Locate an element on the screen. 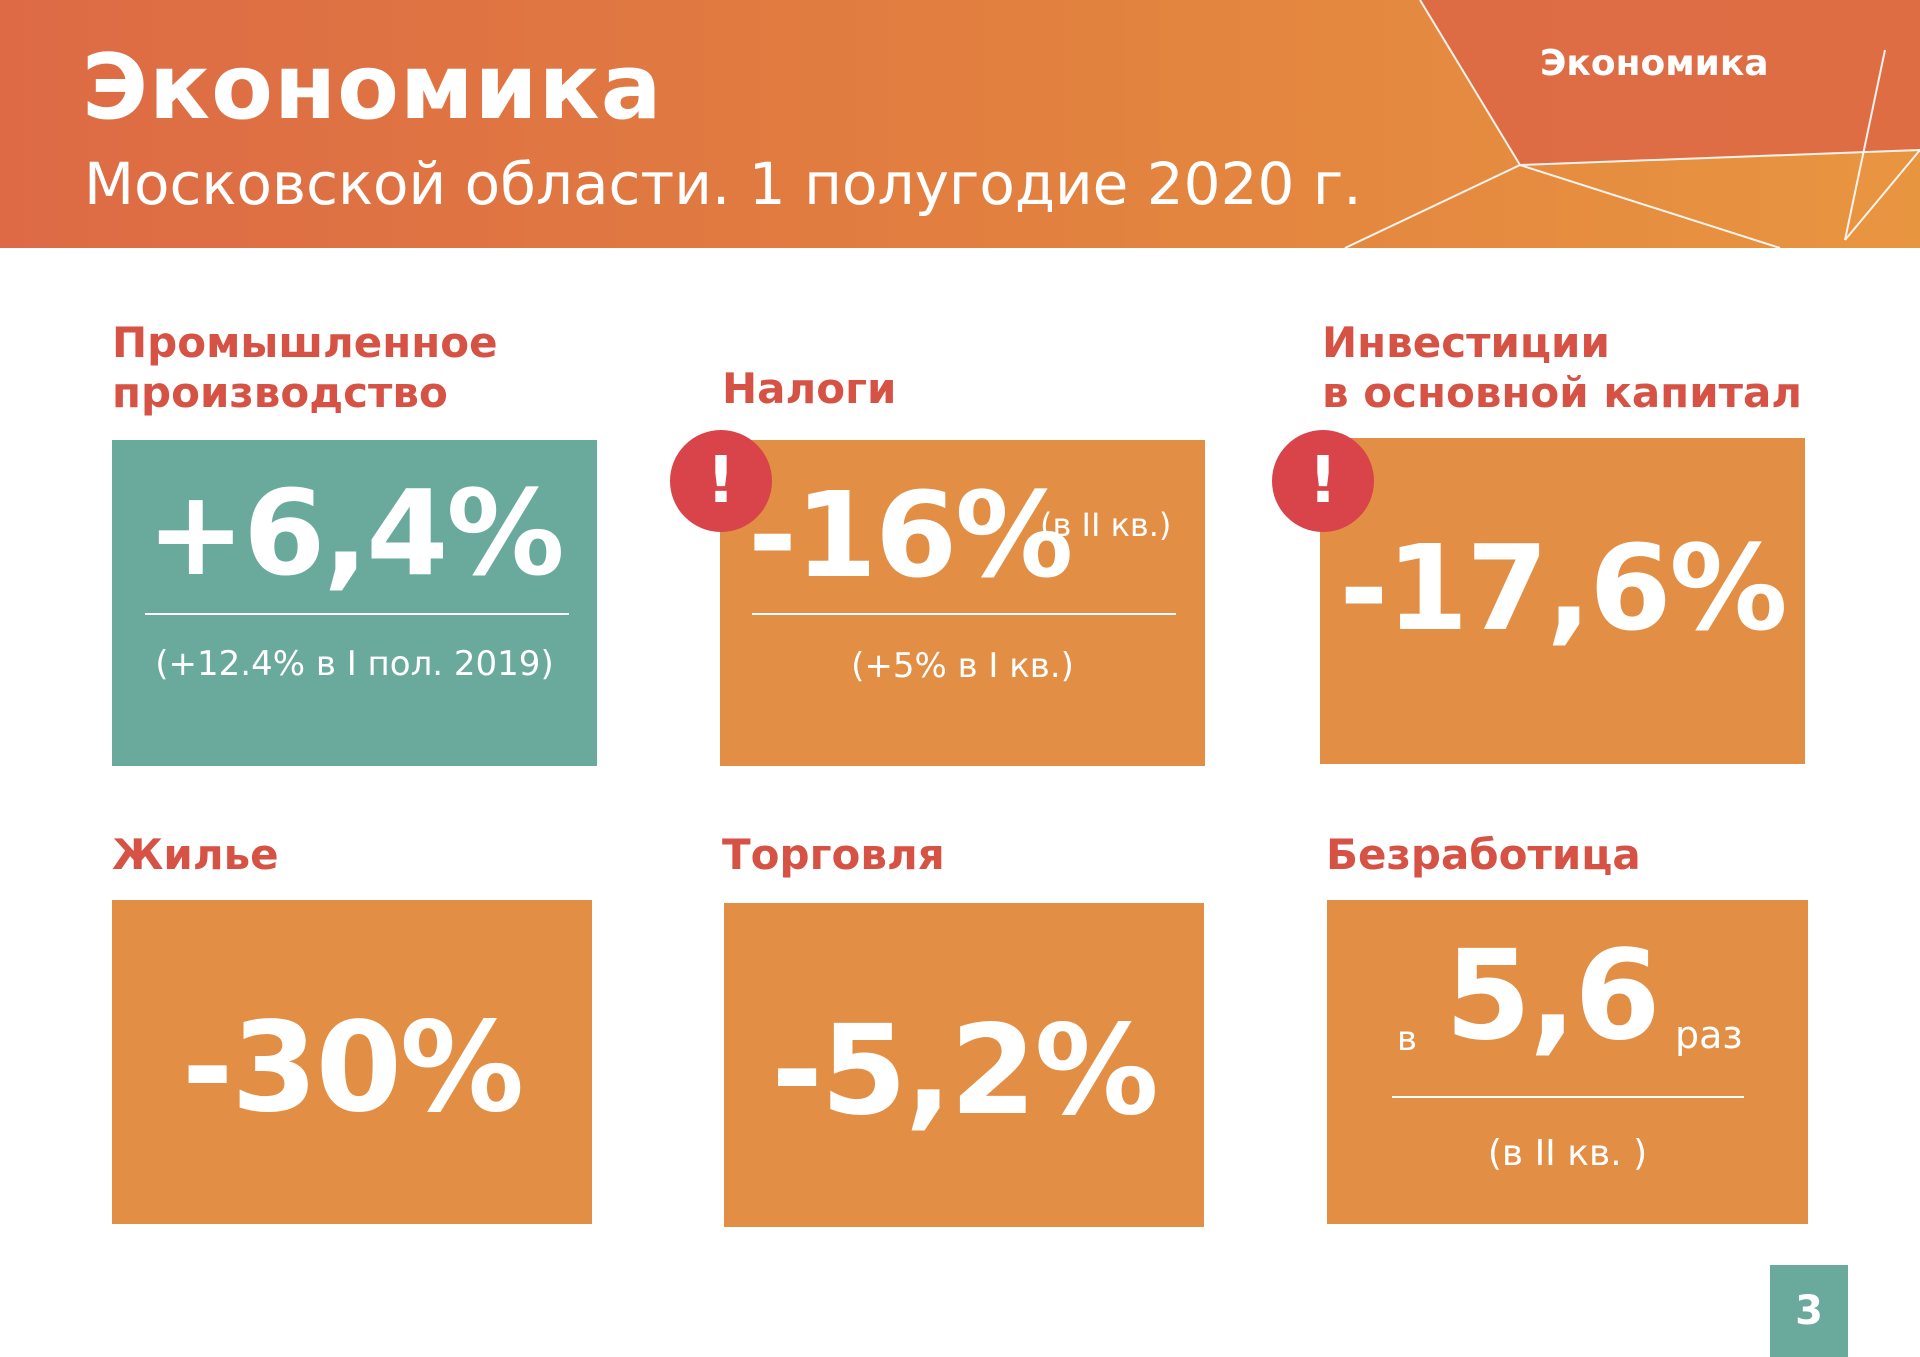 The width and height of the screenshot is (1920, 1357). investment-label-line2: в основной капитал is located at coordinates (1562, 392).